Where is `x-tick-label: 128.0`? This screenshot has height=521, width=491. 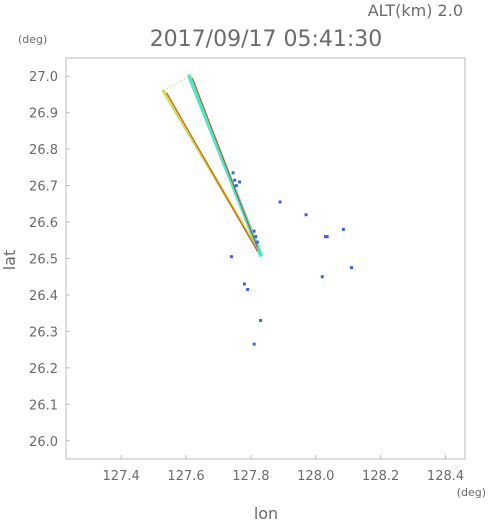 x-tick-label: 128.0 is located at coordinates (315, 476).